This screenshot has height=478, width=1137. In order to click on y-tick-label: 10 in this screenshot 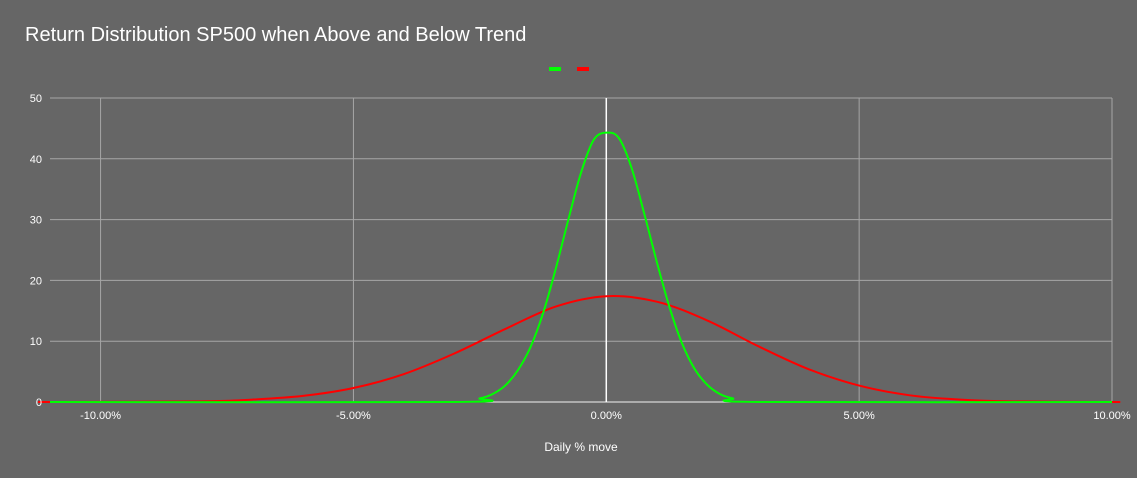, I will do `click(36, 342)`.